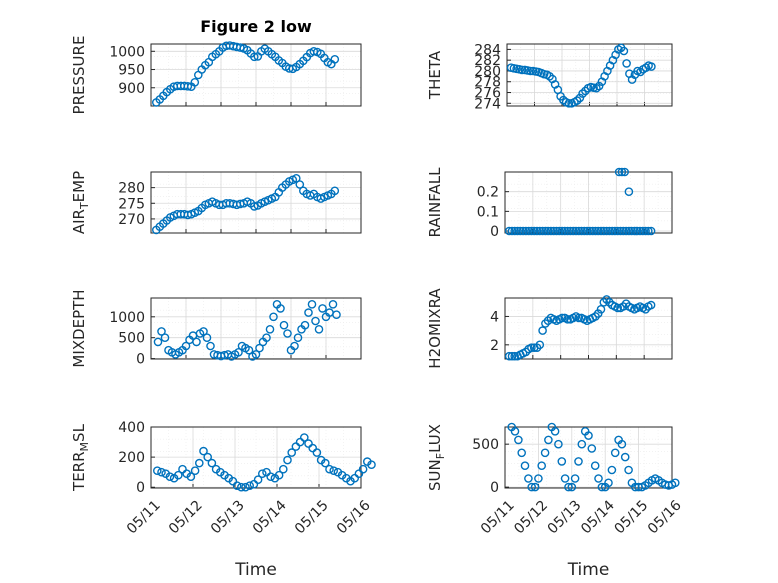 This screenshot has width=778, height=583. I want to click on x-tick-label: 05/15, so click(312, 517).